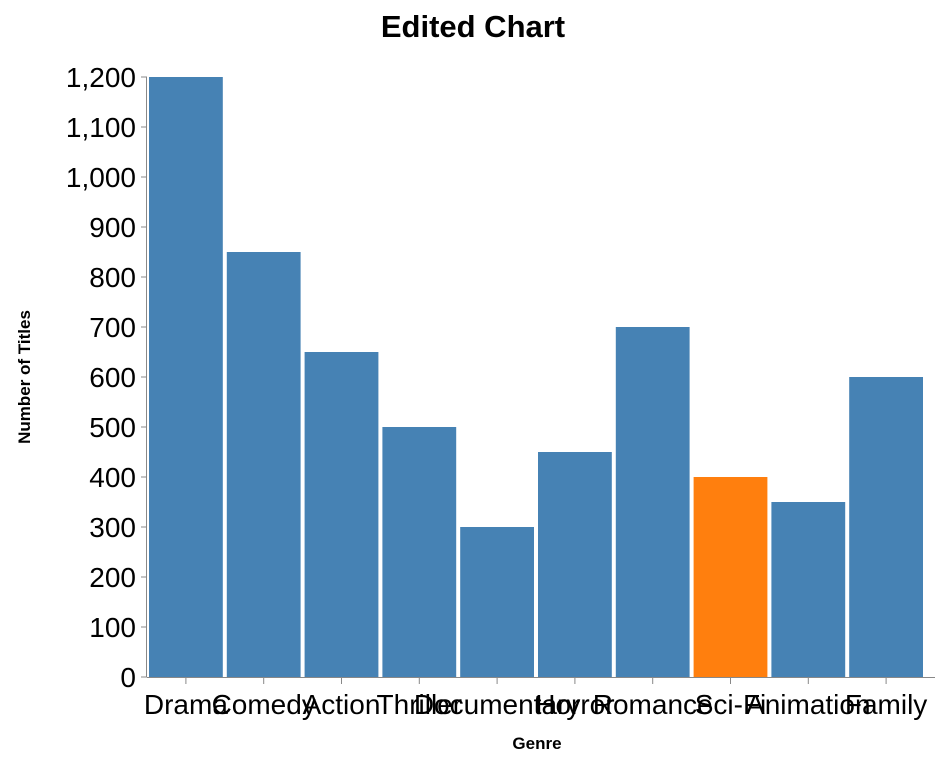 Image resolution: width=946 pixels, height=767 pixels. What do you see at coordinates (653, 704) in the screenshot?
I see `x-tick-label: Romance` at bounding box center [653, 704].